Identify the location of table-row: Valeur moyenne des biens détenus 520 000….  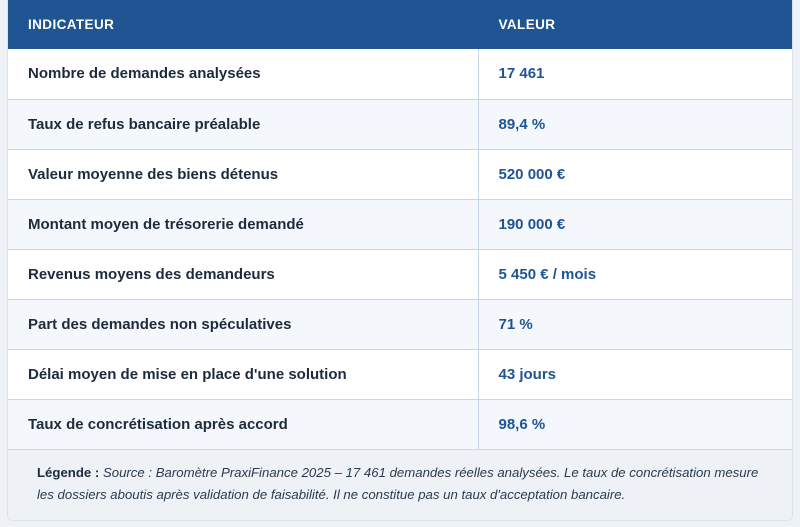
(400, 174).